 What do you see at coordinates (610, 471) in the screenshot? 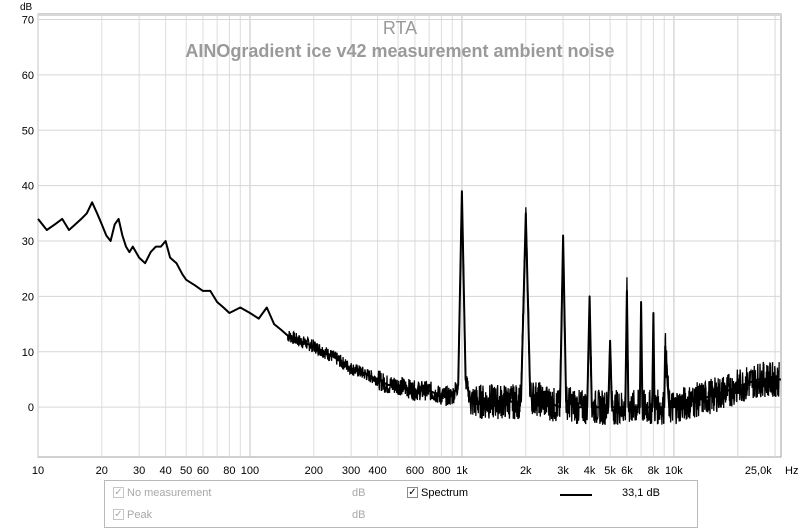
I see `x-tick-label: 5k` at bounding box center [610, 471].